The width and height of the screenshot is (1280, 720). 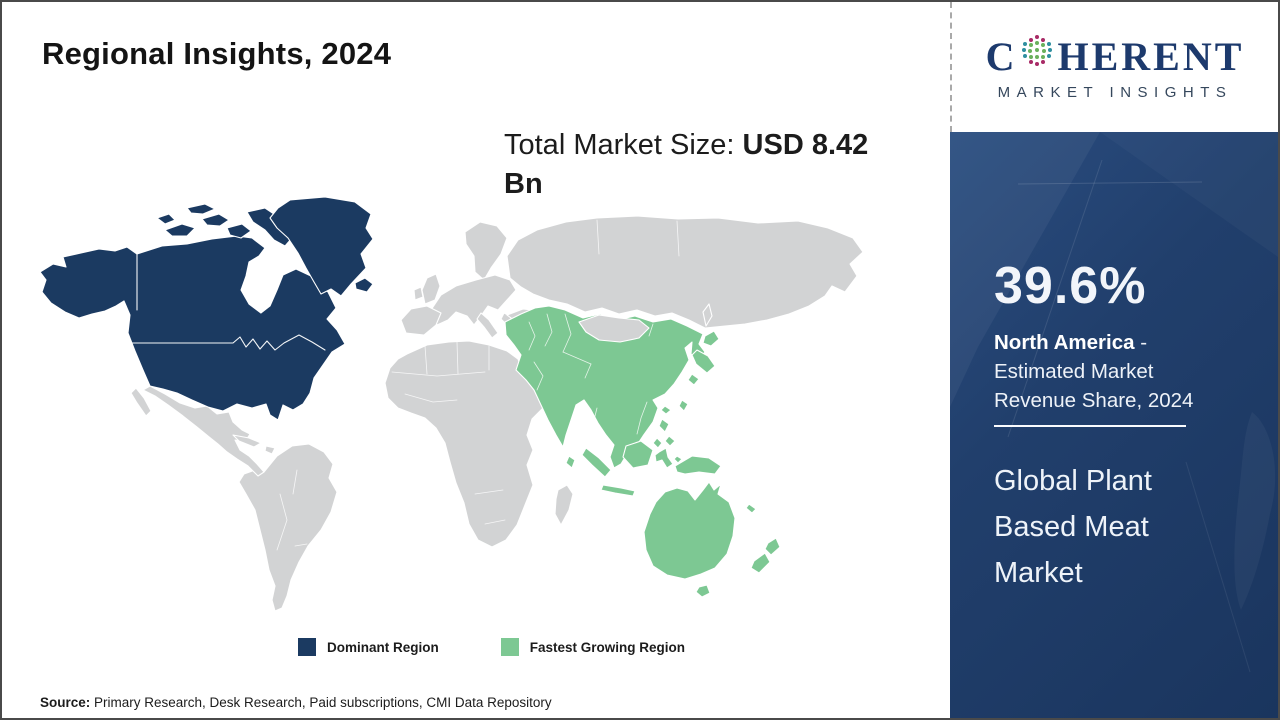 What do you see at coordinates (607, 647) in the screenshot?
I see `fastest-growing-region-label: Fastest Growing Region` at bounding box center [607, 647].